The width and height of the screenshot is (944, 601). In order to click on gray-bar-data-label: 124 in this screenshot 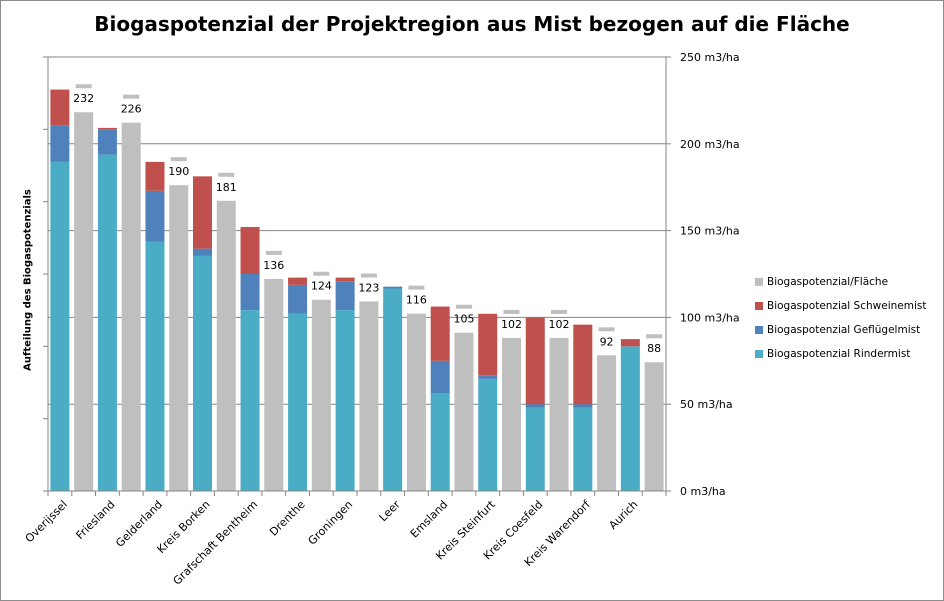, I will do `click(321, 286)`.